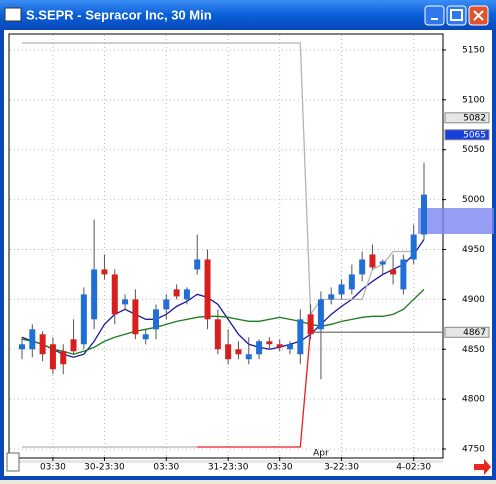  What do you see at coordinates (434, 15) in the screenshot?
I see `minimize-button` at bounding box center [434, 15].